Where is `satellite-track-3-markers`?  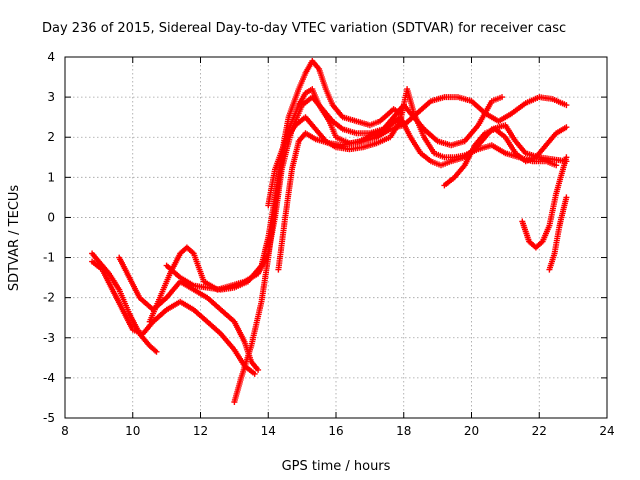 satellite-track-3-markers is located at coordinates (189, 313).